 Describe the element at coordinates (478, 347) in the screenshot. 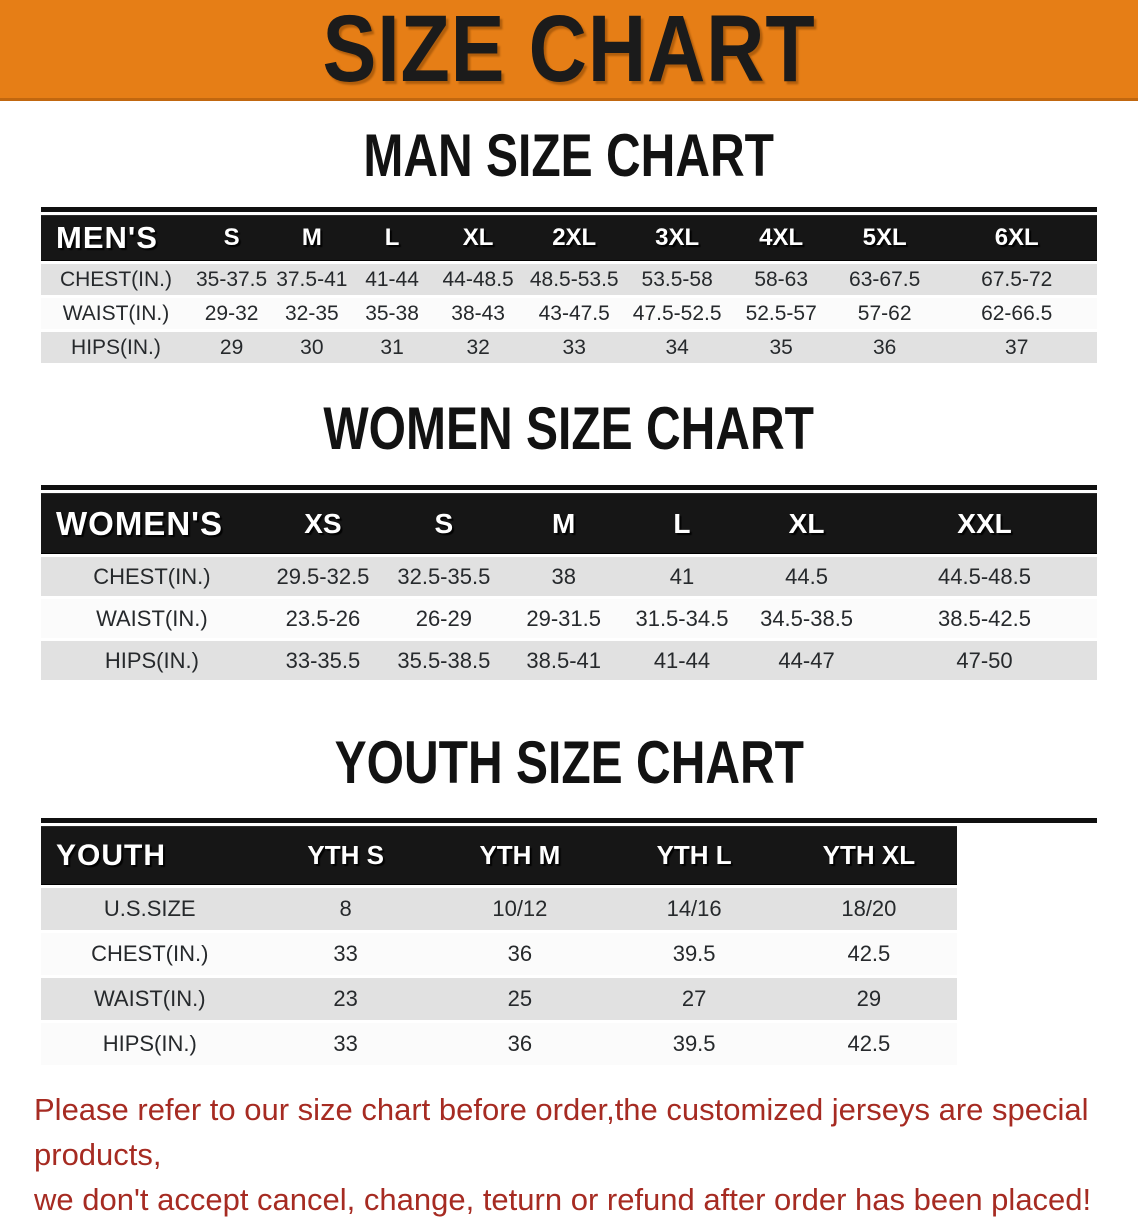

I see `size-value-cell: 32` at that location.